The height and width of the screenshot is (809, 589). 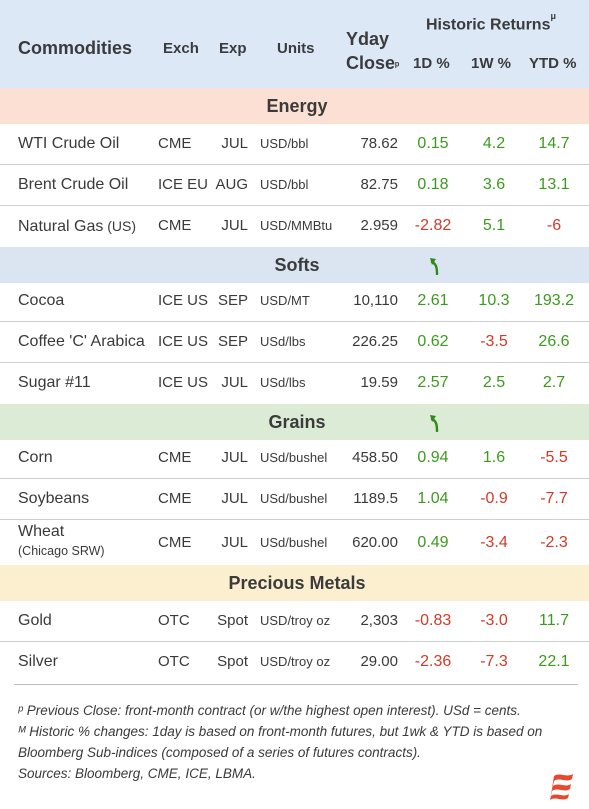 What do you see at coordinates (488, 25) in the screenshot?
I see `header-historic-label: Historic Returns` at bounding box center [488, 25].